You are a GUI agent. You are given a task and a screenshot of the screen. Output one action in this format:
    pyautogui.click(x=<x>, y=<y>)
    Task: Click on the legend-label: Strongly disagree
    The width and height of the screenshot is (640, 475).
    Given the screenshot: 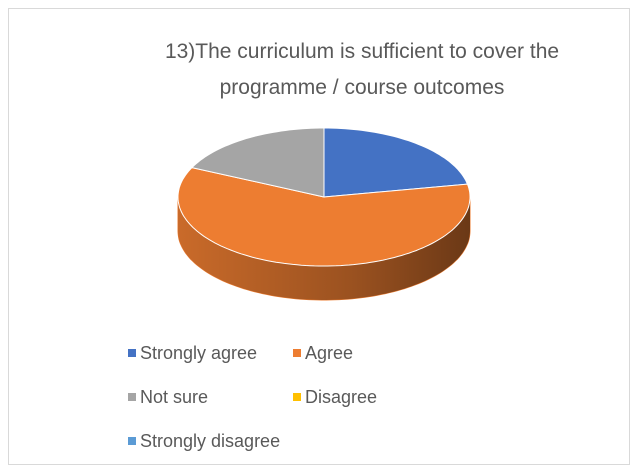 What is the action you would take?
    pyautogui.click(x=210, y=441)
    